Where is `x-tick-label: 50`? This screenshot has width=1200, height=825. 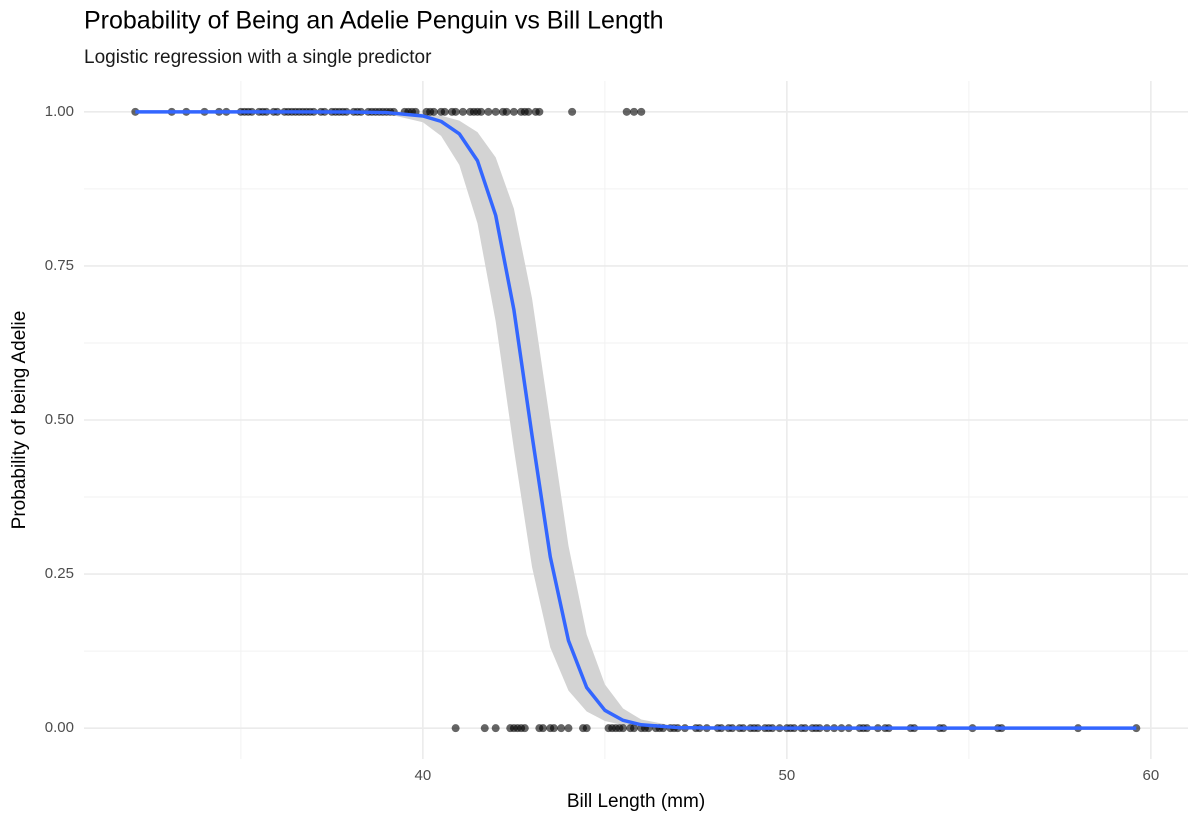
x-tick-label: 50 is located at coordinates (787, 775).